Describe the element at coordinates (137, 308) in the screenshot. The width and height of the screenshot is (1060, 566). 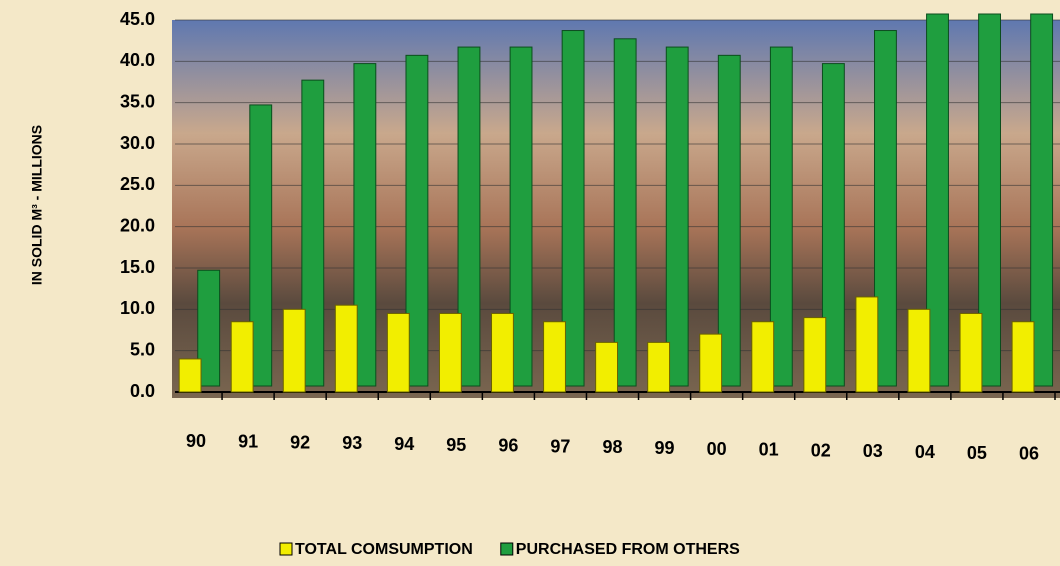
I see `y-tick-label: 10.0` at that location.